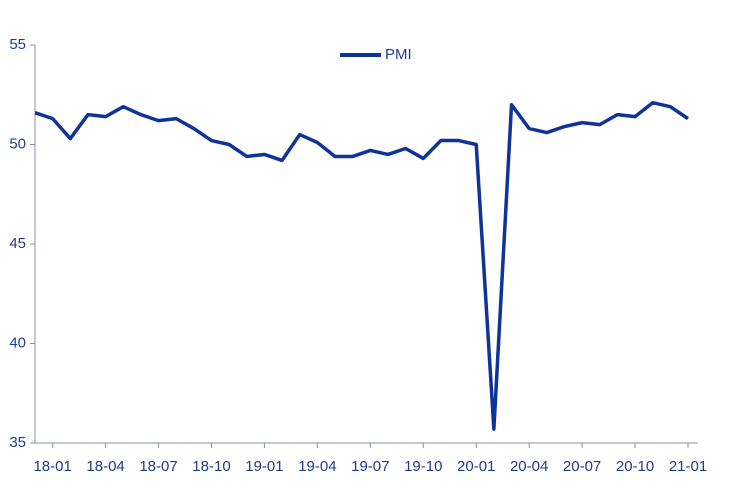 Image resolution: width=750 pixels, height=500 pixels. Describe the element at coordinates (582, 466) in the screenshot. I see `x-tick-label: 20-07` at that location.